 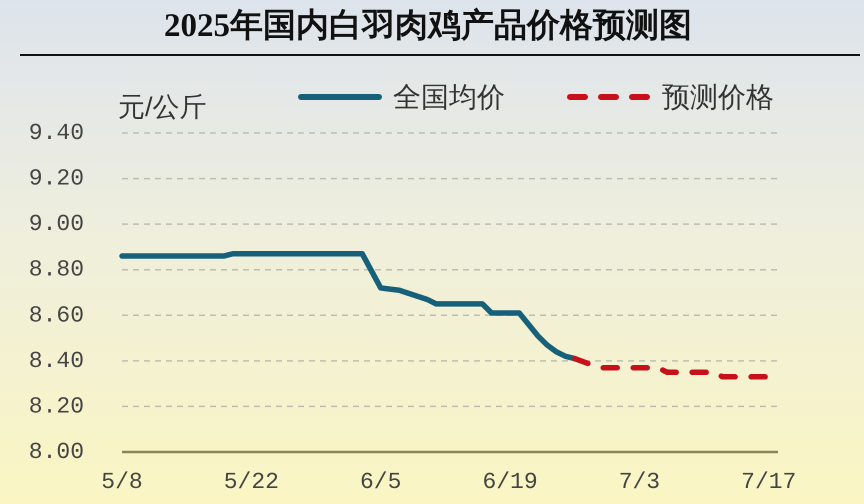 I want to click on x-tick-label: 6/19, so click(x=510, y=482).